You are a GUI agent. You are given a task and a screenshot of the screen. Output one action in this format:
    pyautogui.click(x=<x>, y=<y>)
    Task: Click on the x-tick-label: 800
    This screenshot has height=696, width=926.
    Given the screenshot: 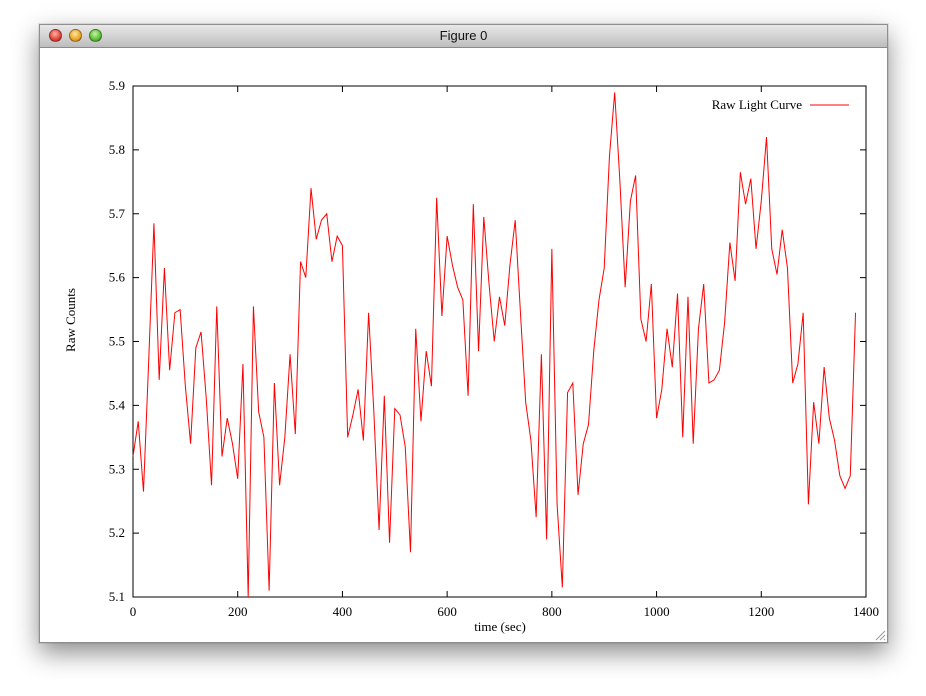 What is the action you would take?
    pyautogui.click(x=552, y=611)
    